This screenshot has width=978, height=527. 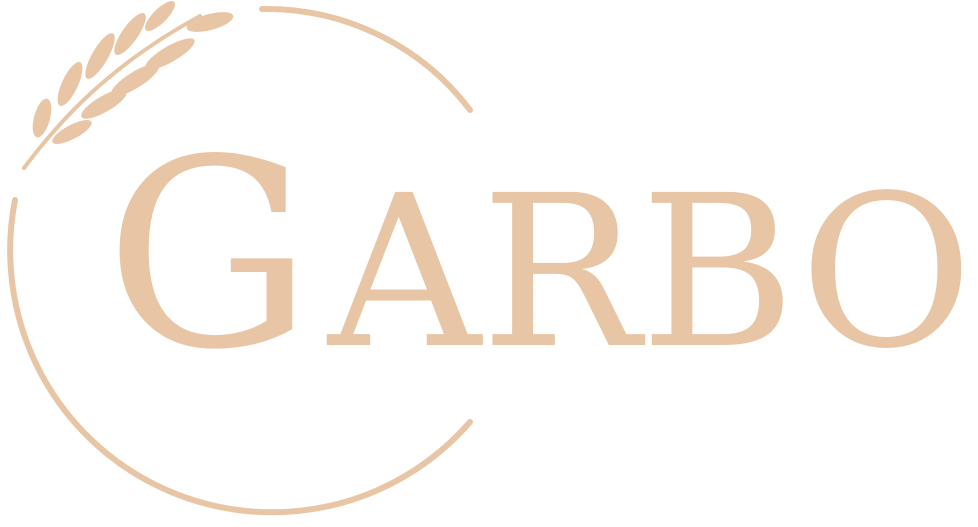 What do you see at coordinates (128, 85) in the screenshot?
I see `wheat-sprig-icon` at bounding box center [128, 85].